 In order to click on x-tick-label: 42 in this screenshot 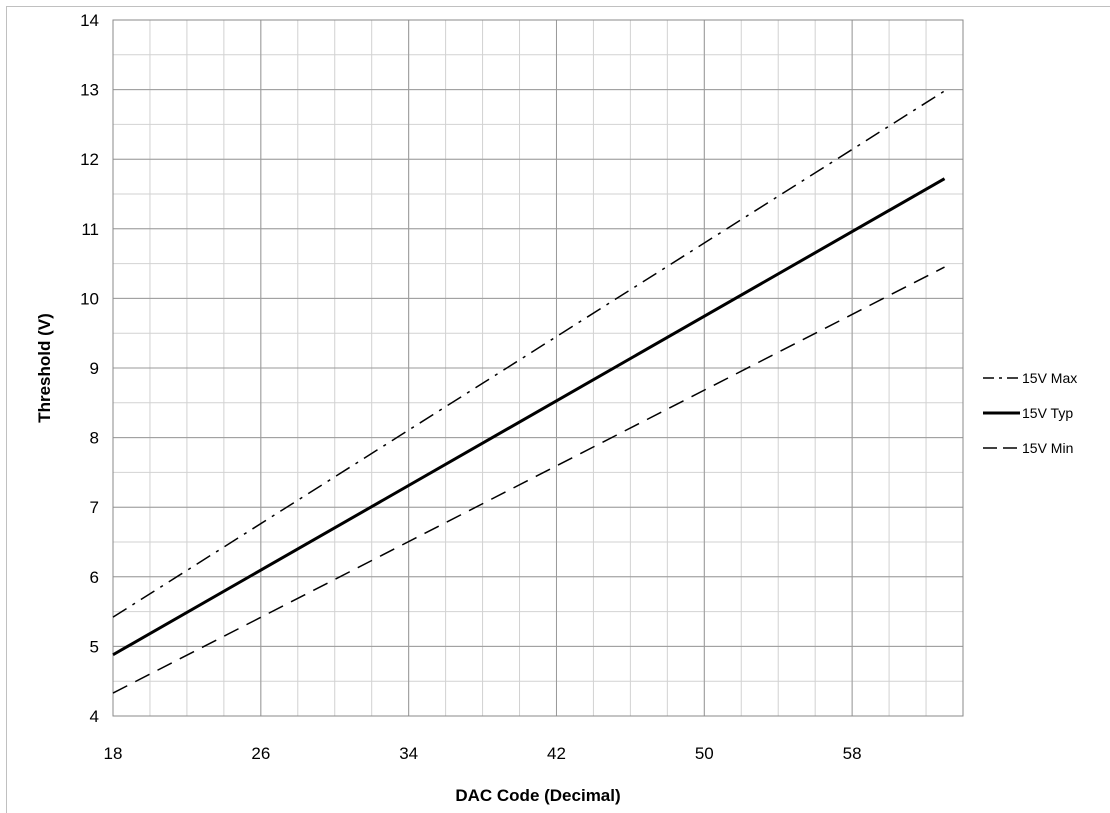, I will do `click(556, 753)`.